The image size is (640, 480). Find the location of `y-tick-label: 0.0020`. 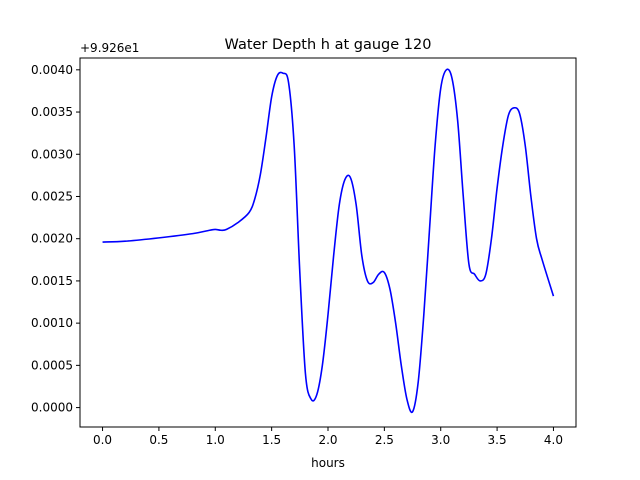

y-tick-label: 0.0020 is located at coordinates (52, 239).